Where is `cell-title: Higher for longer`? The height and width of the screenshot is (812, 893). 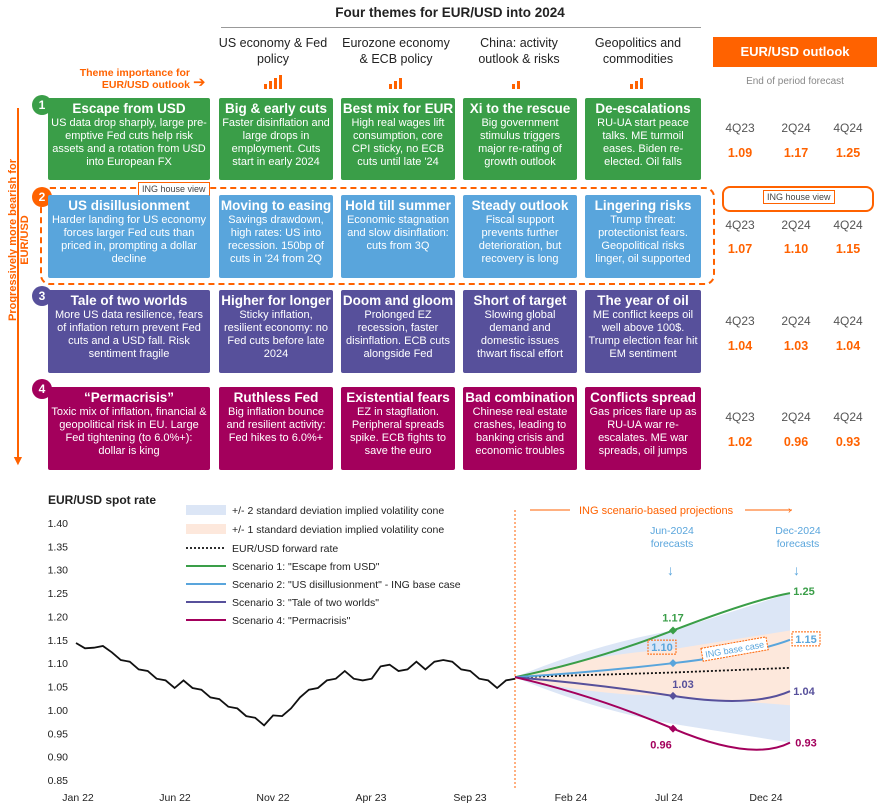 cell-title: Higher for longer is located at coordinates (276, 300).